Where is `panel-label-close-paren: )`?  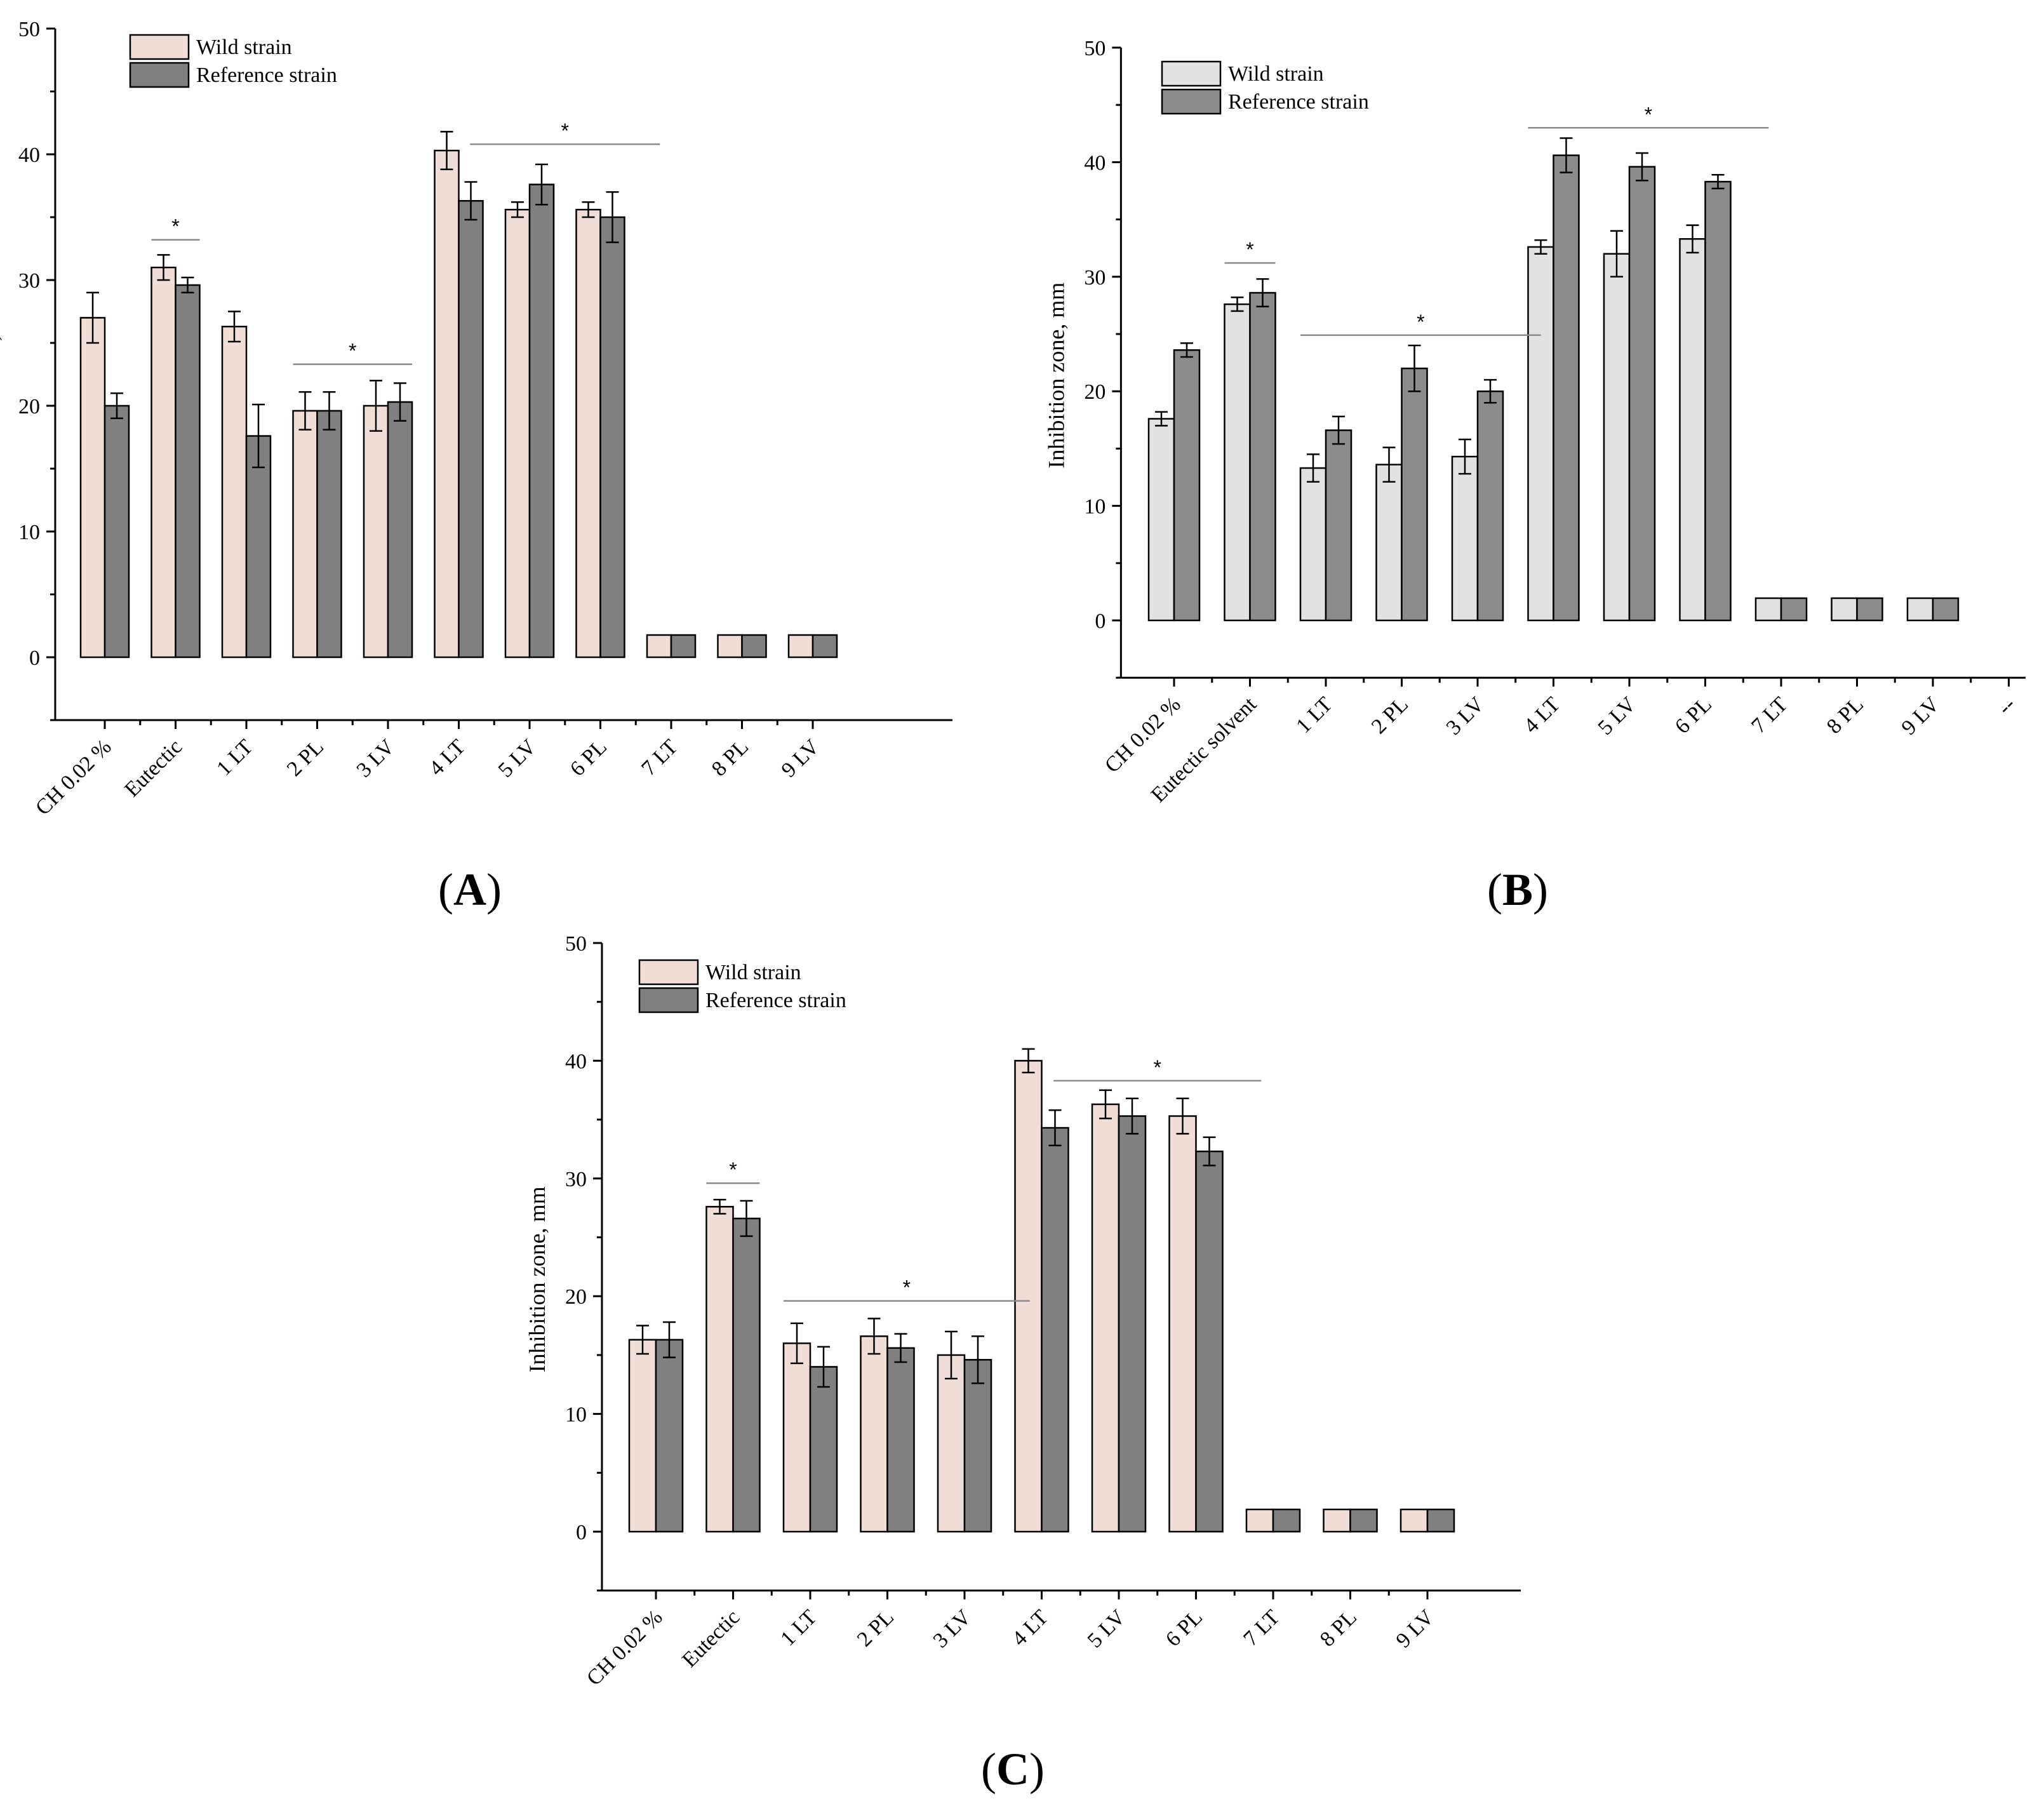 panel-label-close-paren: ) is located at coordinates (494, 889).